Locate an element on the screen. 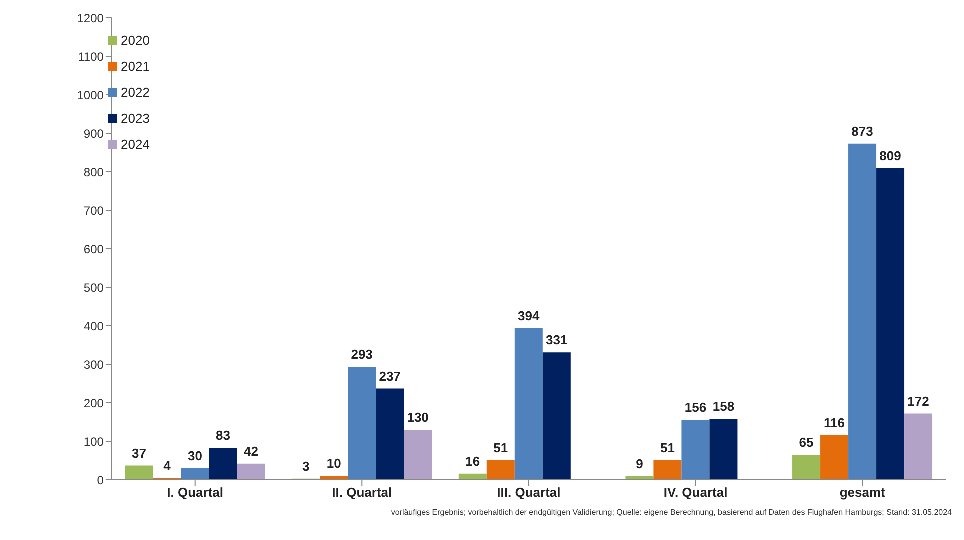  y-tick-label: 0 is located at coordinates (100, 480).